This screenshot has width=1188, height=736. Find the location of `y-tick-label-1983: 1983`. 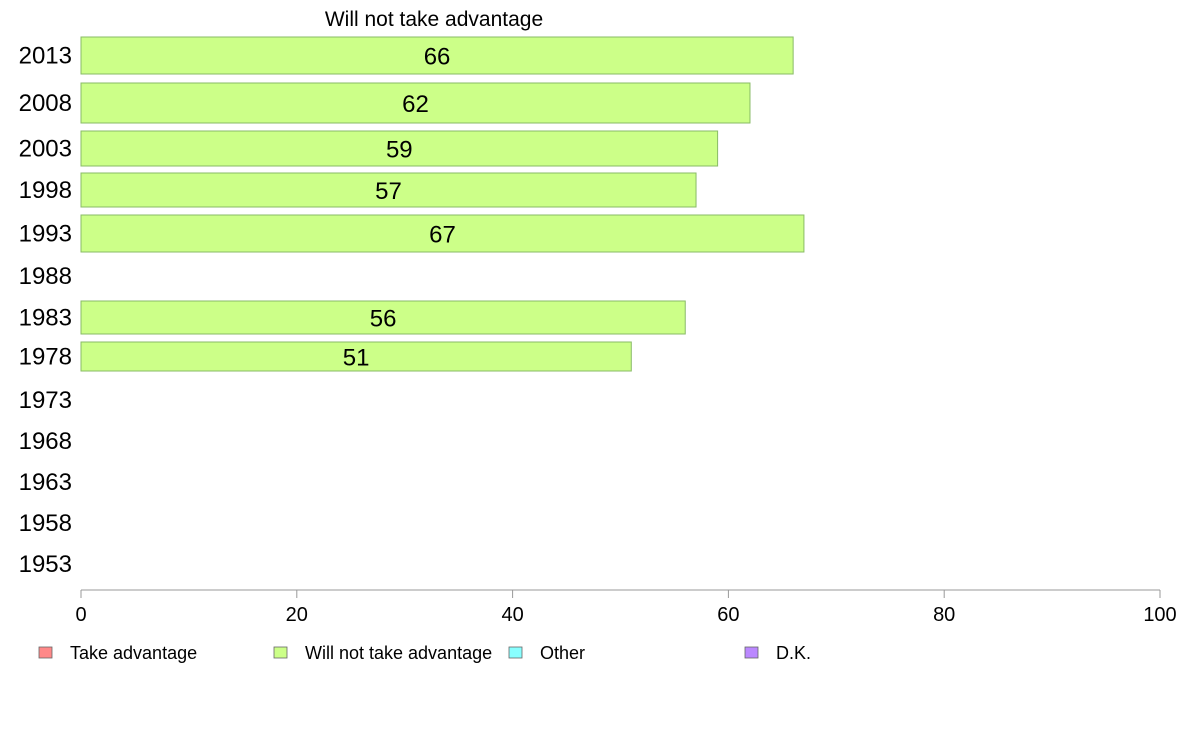

y-tick-label-1983: 1983 is located at coordinates (45, 318).